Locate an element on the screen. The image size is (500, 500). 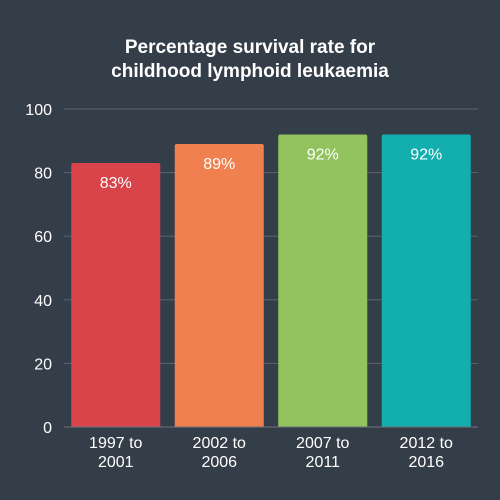
x-tick-label: 2001 is located at coordinates (116, 462).